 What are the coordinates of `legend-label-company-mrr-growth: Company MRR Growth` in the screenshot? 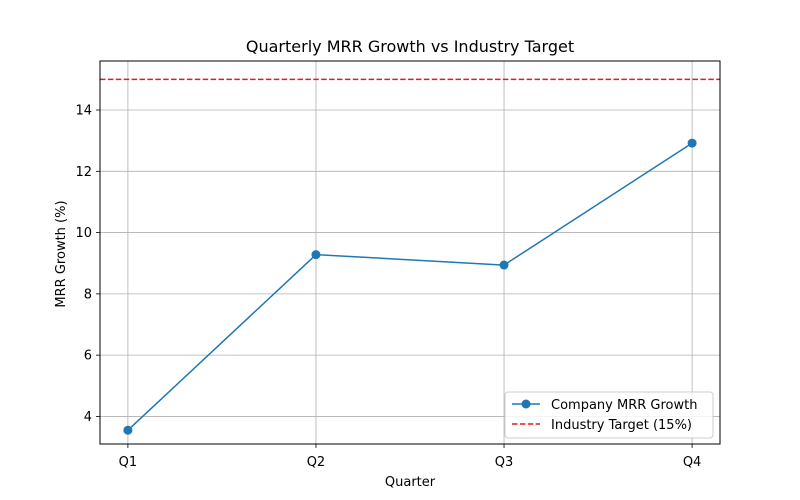 It's located at (624, 405).